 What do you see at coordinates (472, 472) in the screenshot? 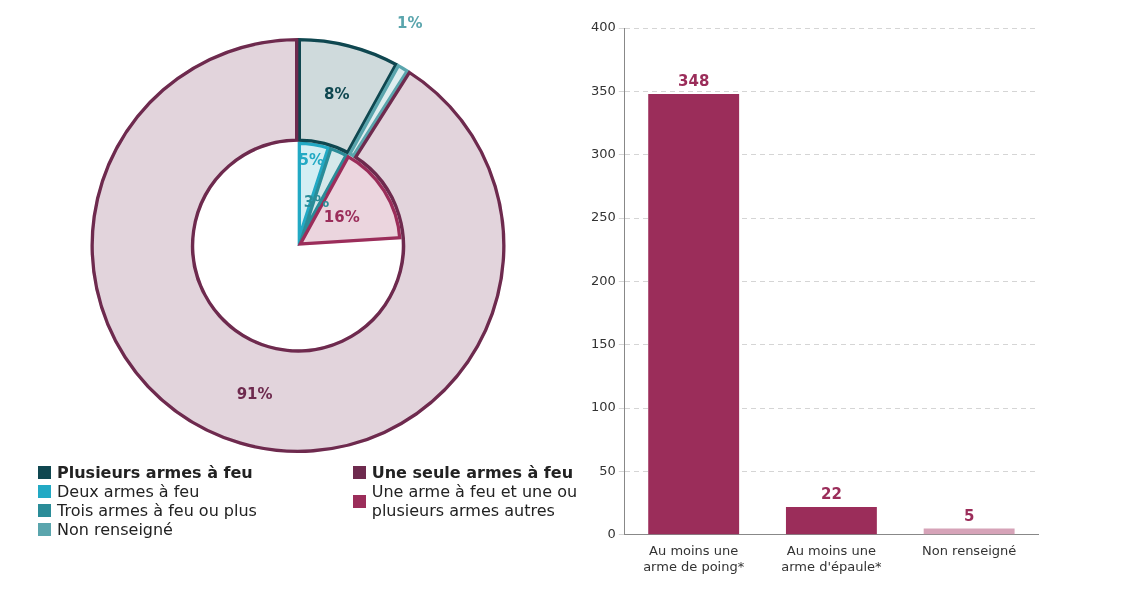
I see `legend-label: Une seule armes à feu` at bounding box center [472, 472].